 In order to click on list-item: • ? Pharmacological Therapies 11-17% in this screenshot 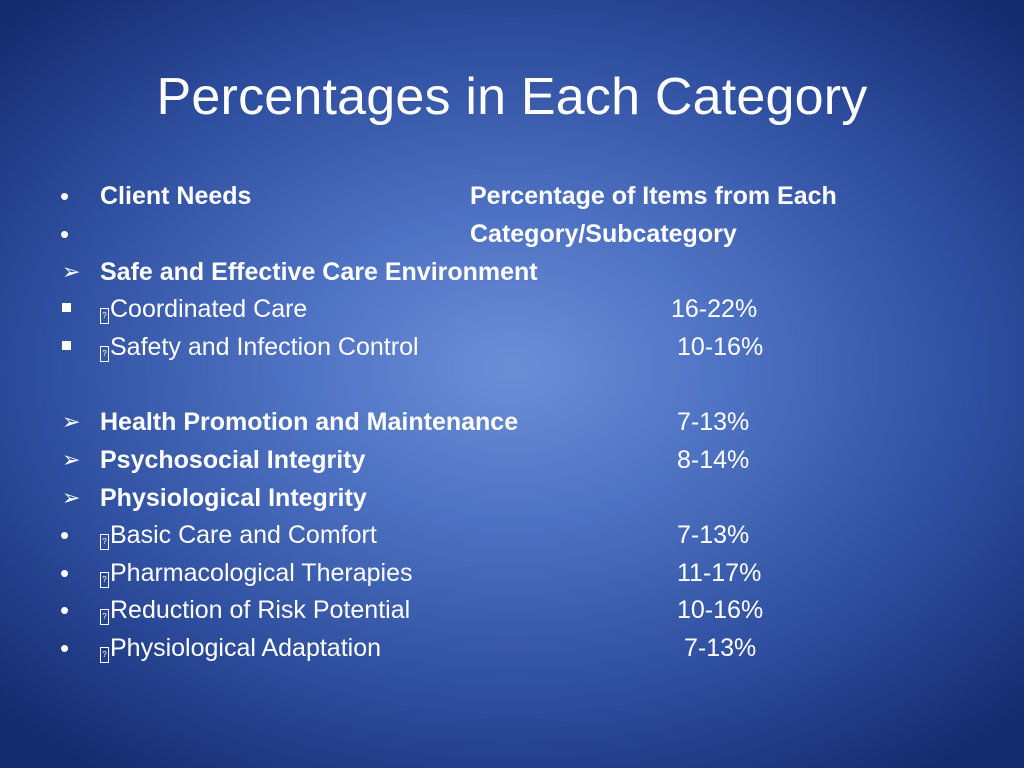, I will do `click(512, 573)`.